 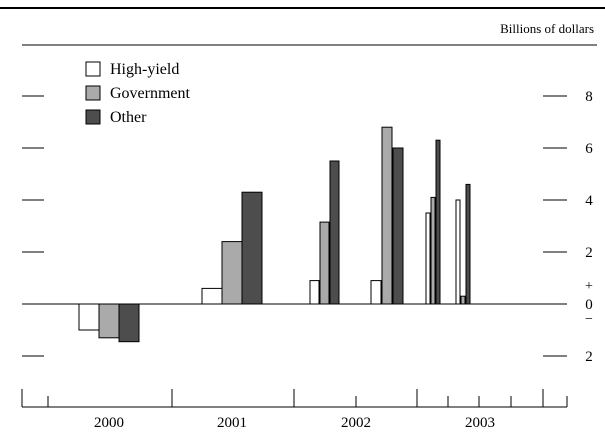 What do you see at coordinates (589, 97) in the screenshot?
I see `y-tick-label-0: 8` at bounding box center [589, 97].